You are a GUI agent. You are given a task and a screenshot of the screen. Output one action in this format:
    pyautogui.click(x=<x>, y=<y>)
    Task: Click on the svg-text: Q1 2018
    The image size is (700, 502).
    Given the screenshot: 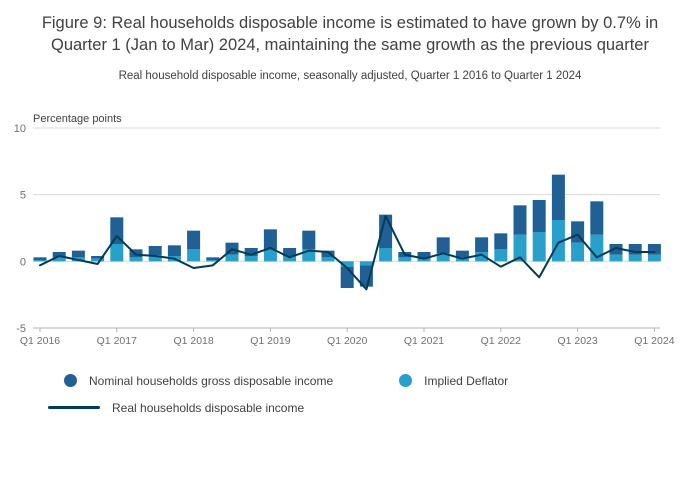 What is the action you would take?
    pyautogui.click(x=193, y=341)
    